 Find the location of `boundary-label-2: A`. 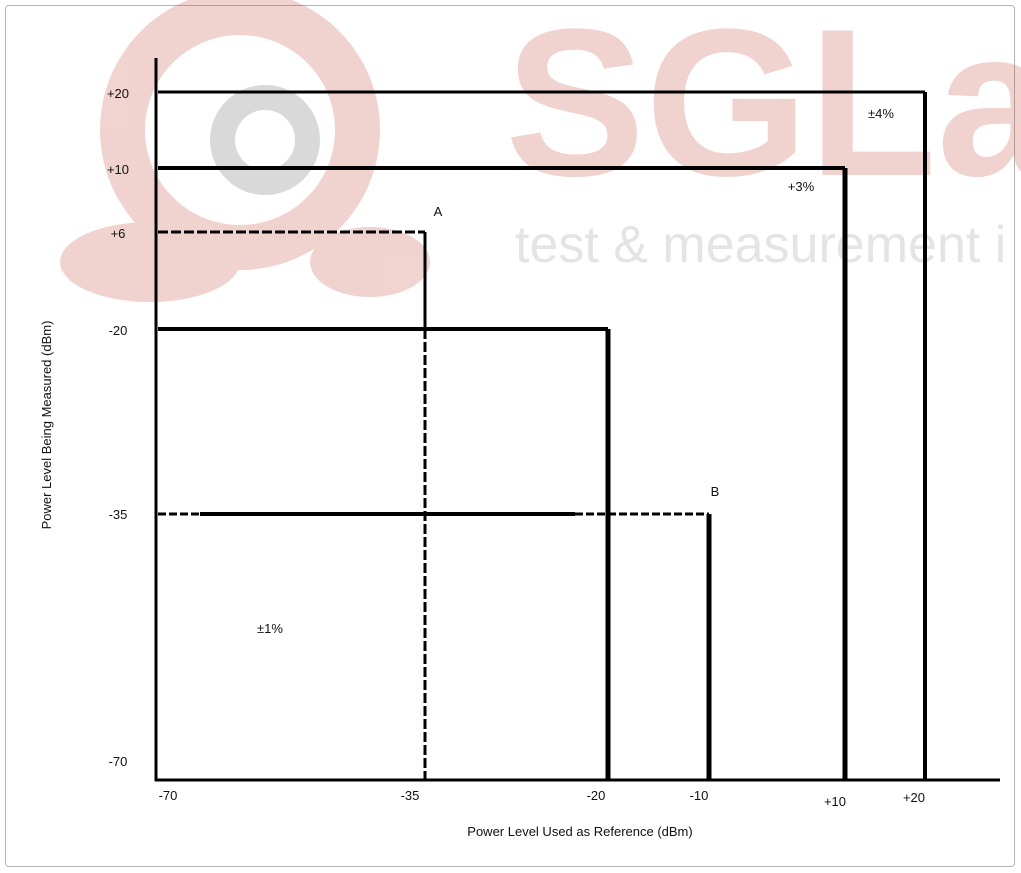

boundary-label-2: A is located at coordinates (438, 211).